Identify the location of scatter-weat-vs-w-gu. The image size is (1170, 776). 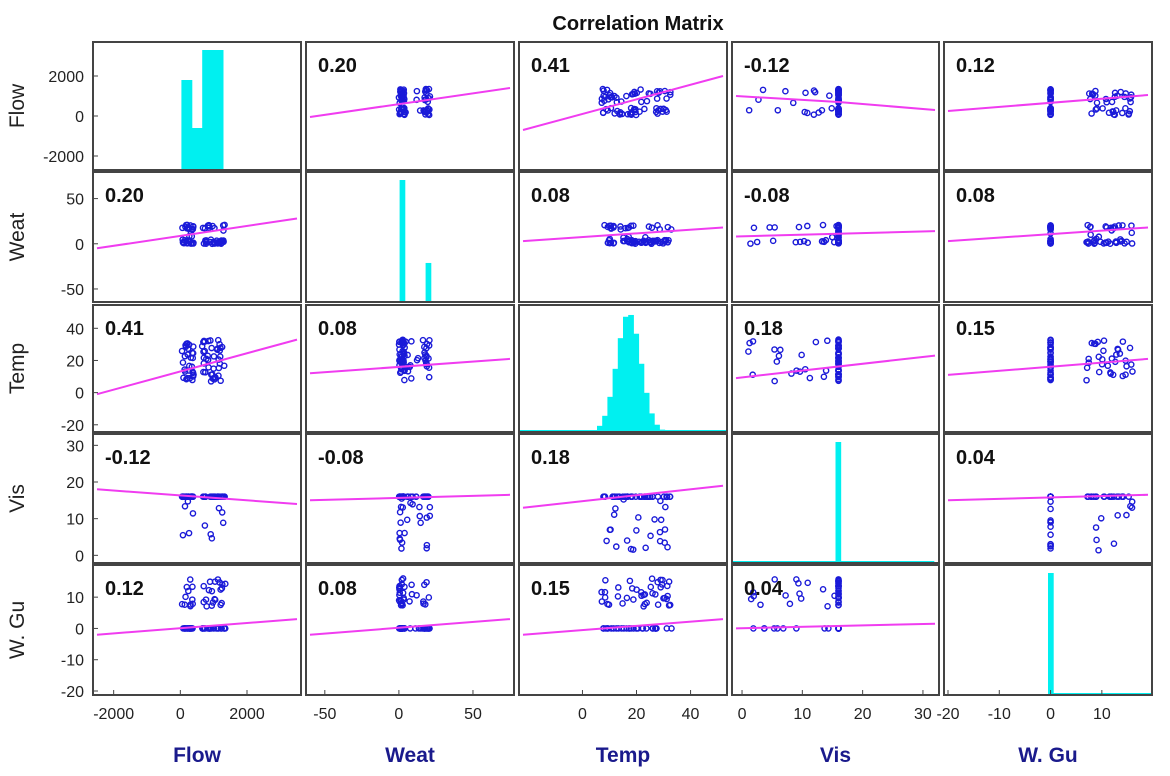
(1048, 234).